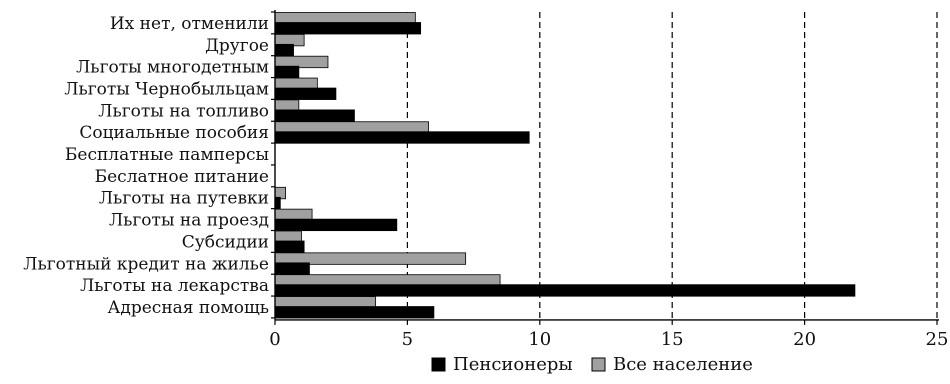  What do you see at coordinates (189, 24) in the screenshot?
I see `category-label: Их нет, отменили` at bounding box center [189, 24].